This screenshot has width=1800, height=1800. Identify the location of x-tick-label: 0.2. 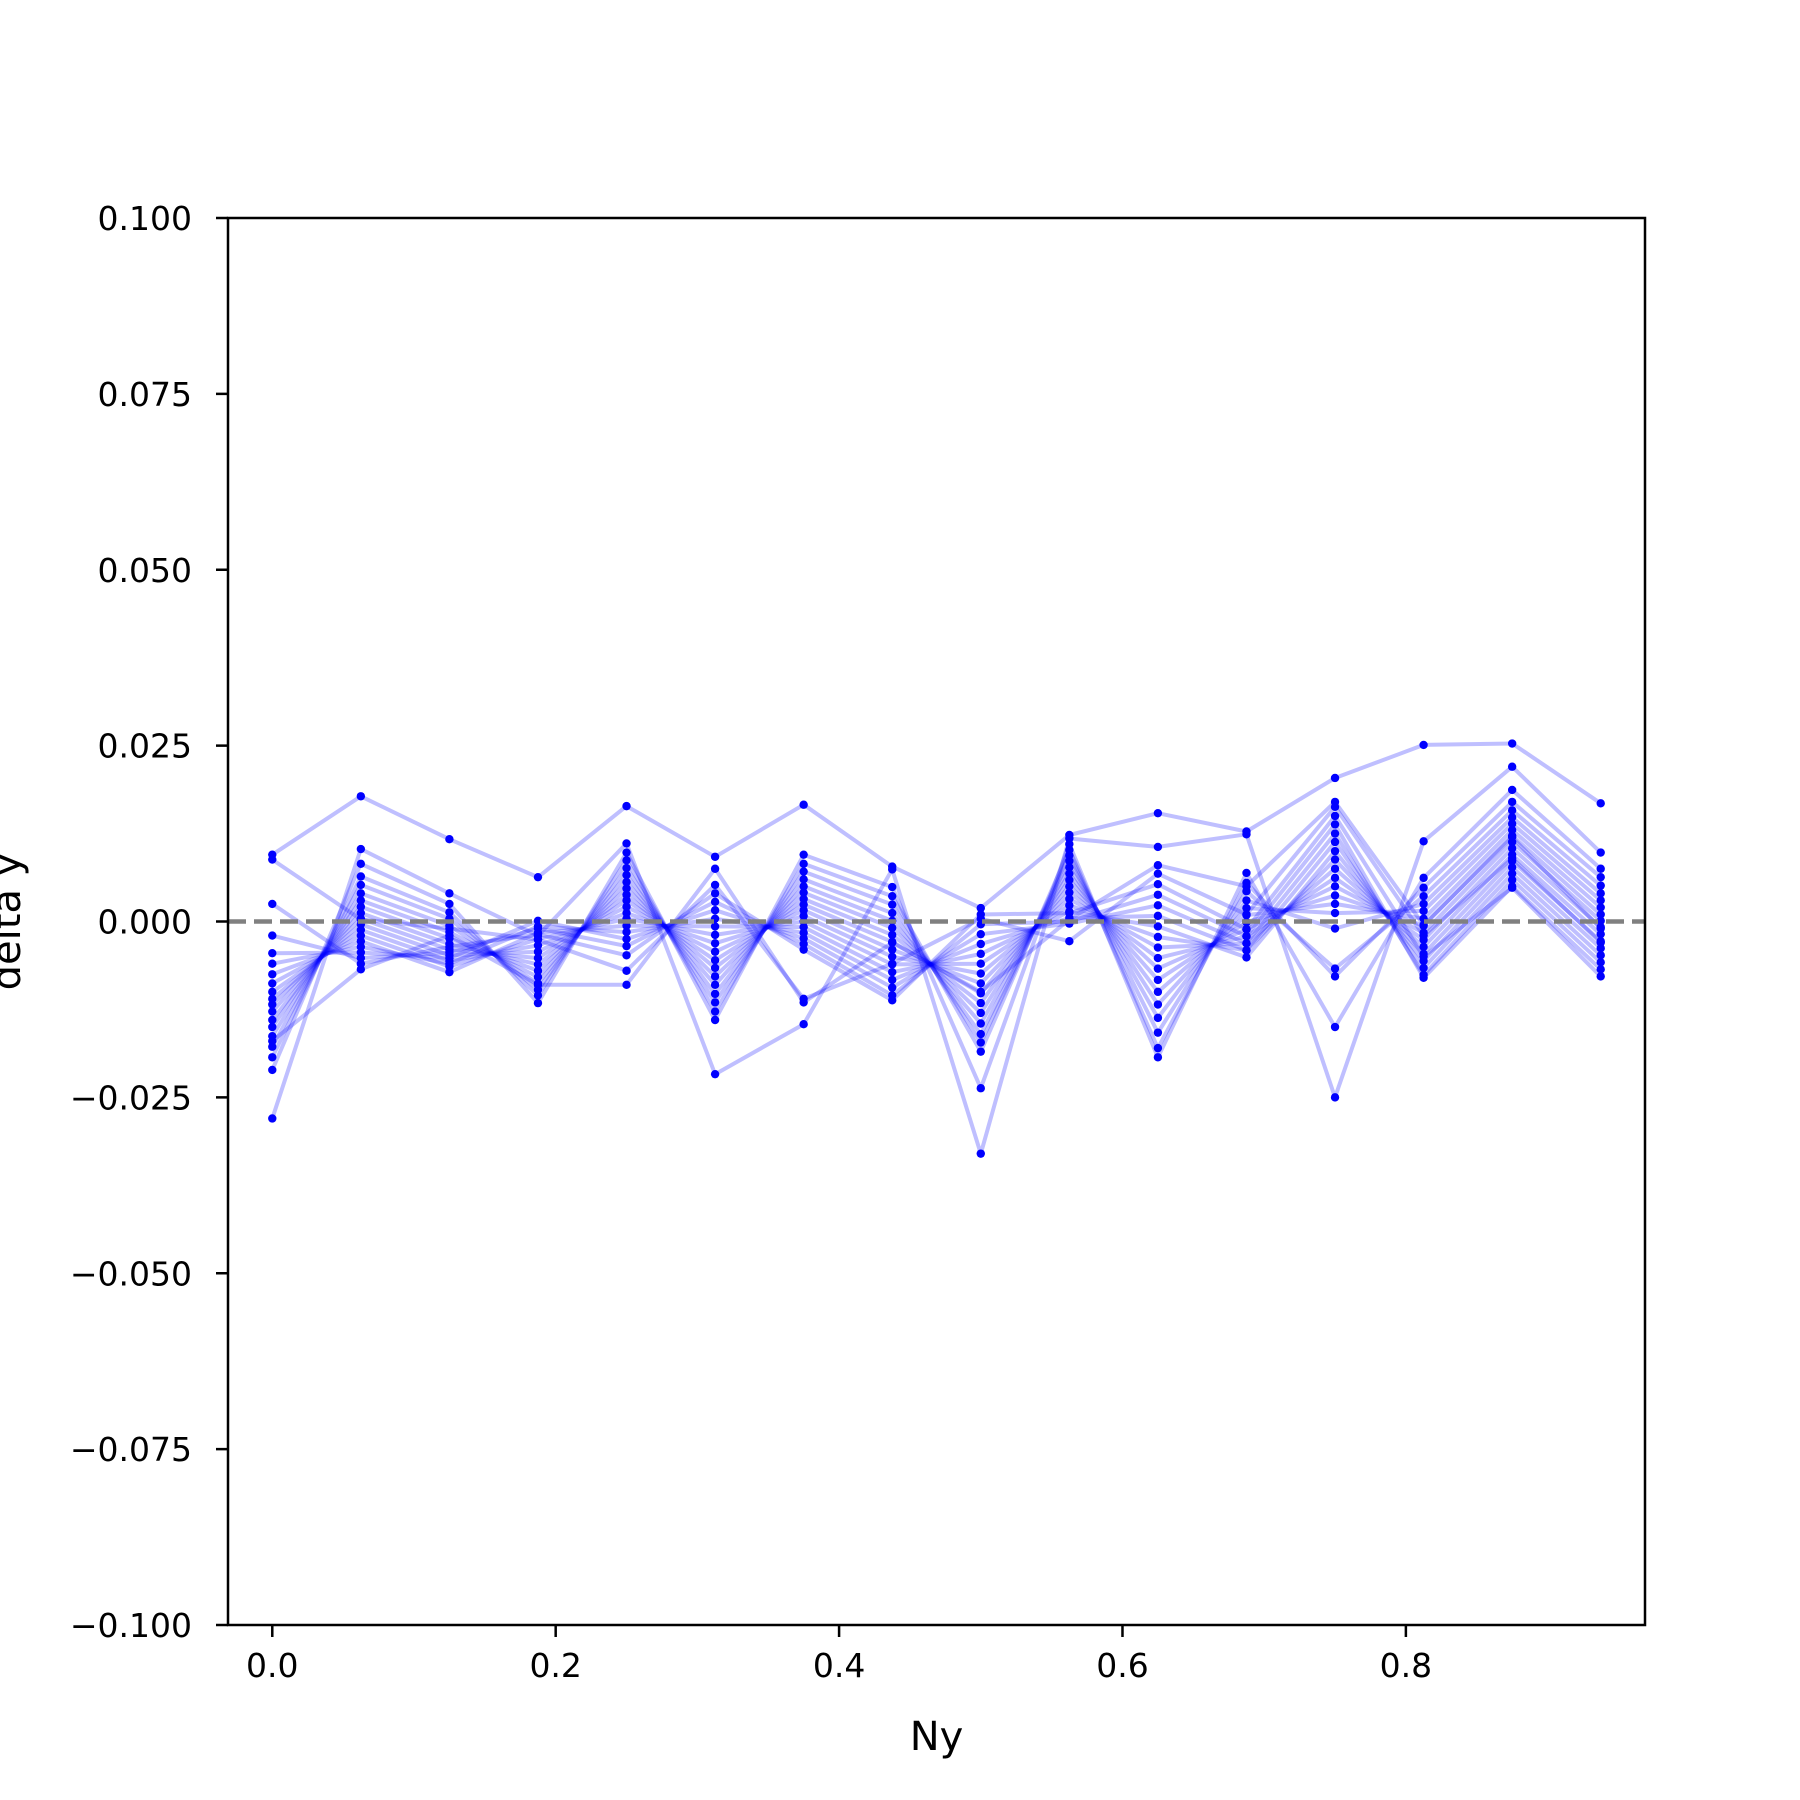
(555, 1665).